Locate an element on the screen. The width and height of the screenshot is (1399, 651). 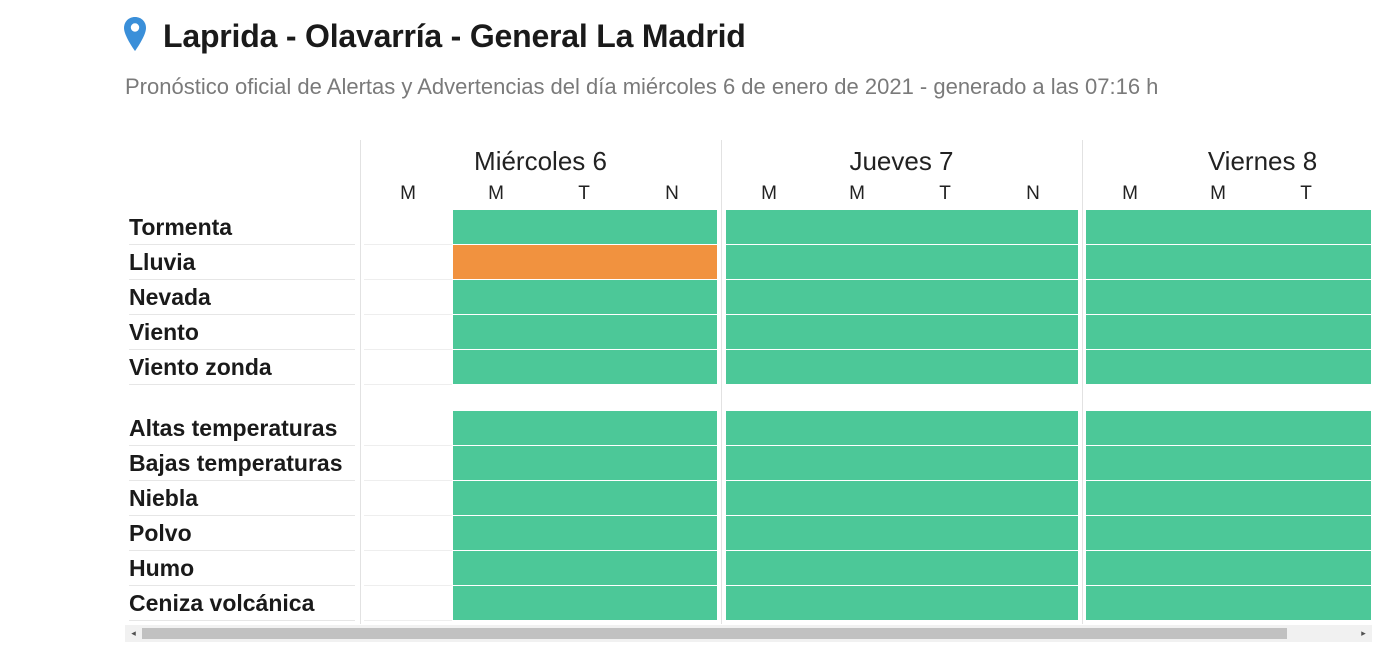
row-label: Viento is located at coordinates (242, 332).